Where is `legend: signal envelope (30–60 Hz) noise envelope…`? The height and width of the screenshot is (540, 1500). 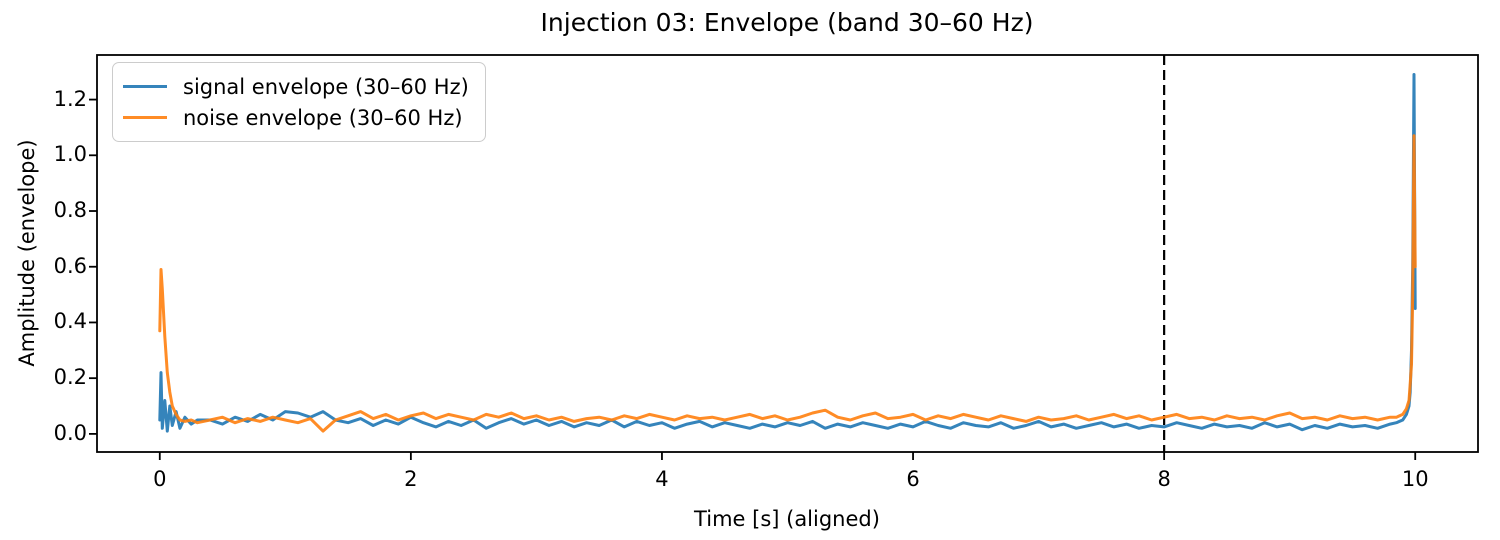 legend: signal envelope (30–60 Hz) noise envelope… is located at coordinates (299, 102).